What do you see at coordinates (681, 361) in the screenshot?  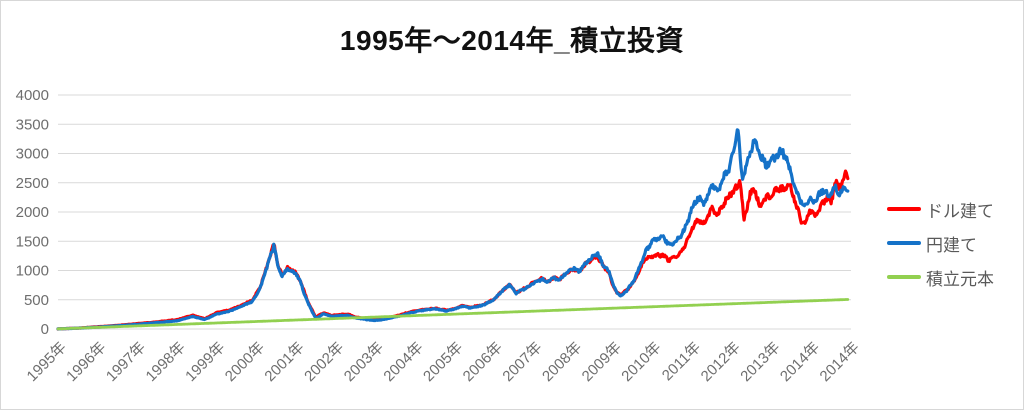 I see `x-axis-tick-label: 2011年` at bounding box center [681, 361].